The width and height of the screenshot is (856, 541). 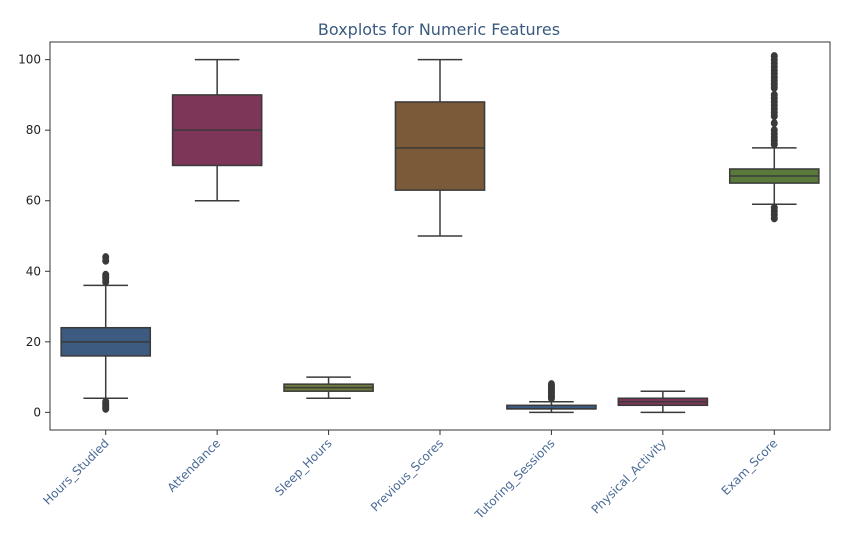 What do you see at coordinates (33, 342) in the screenshot?
I see `y-tick-label: 20` at bounding box center [33, 342].